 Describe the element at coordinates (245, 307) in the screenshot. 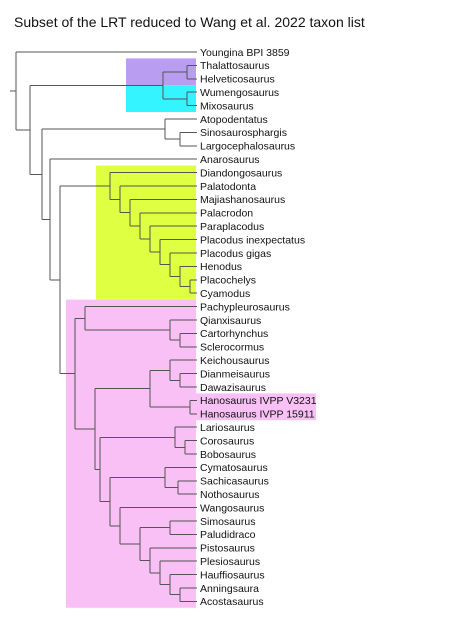

I see `taxon-label: Pachypleurosaurus` at that location.